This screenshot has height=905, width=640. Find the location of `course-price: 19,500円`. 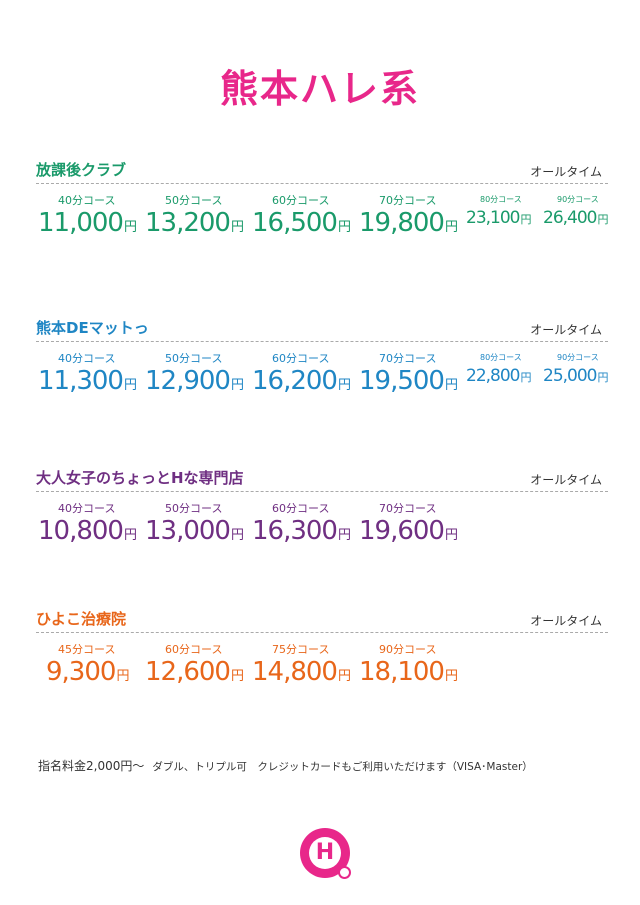

course-price: 19,500円 is located at coordinates (408, 381).